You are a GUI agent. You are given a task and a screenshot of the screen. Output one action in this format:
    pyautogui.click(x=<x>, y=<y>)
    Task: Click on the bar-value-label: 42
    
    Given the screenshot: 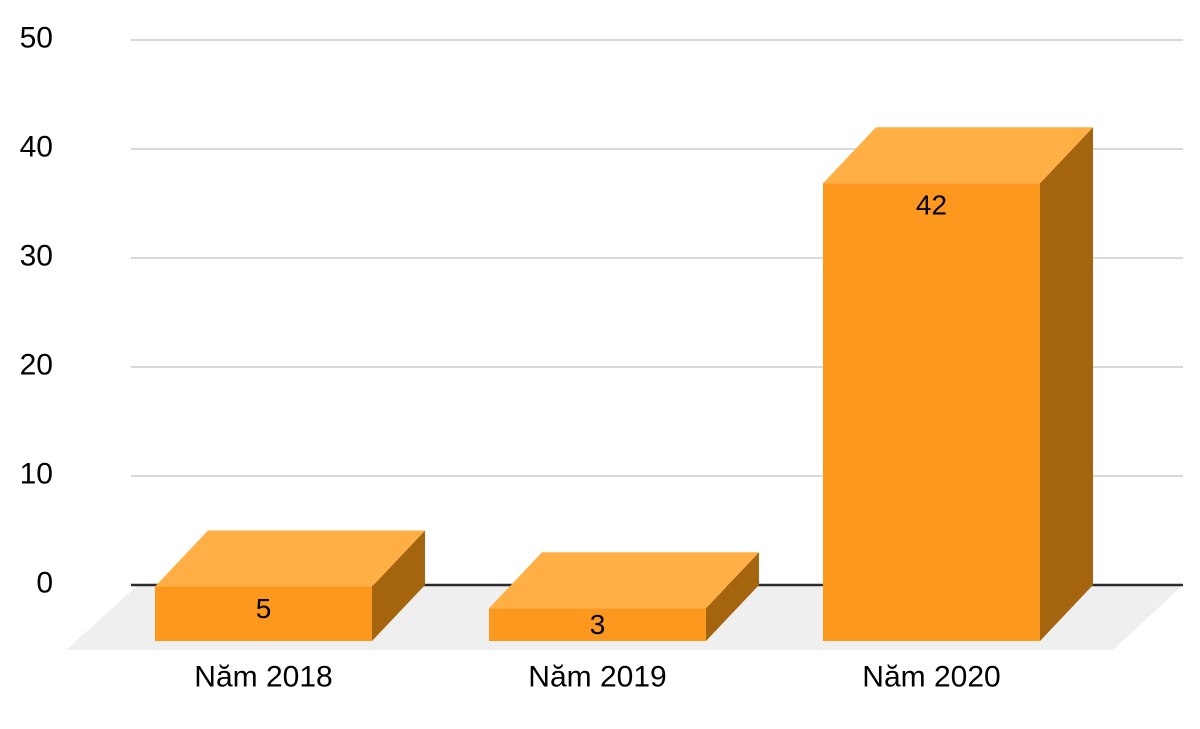 What is the action you would take?
    pyautogui.click(x=931, y=205)
    